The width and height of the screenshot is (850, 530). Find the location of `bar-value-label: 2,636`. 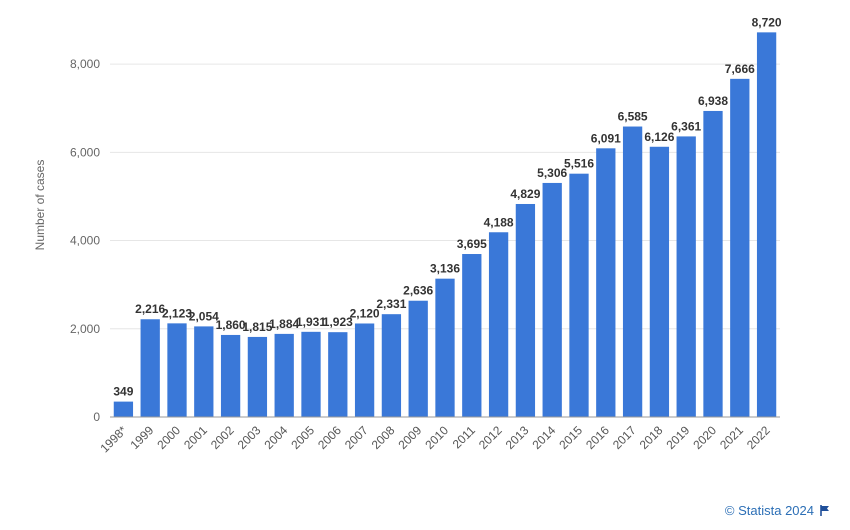

bar-value-label: 2,636 is located at coordinates (418, 291).